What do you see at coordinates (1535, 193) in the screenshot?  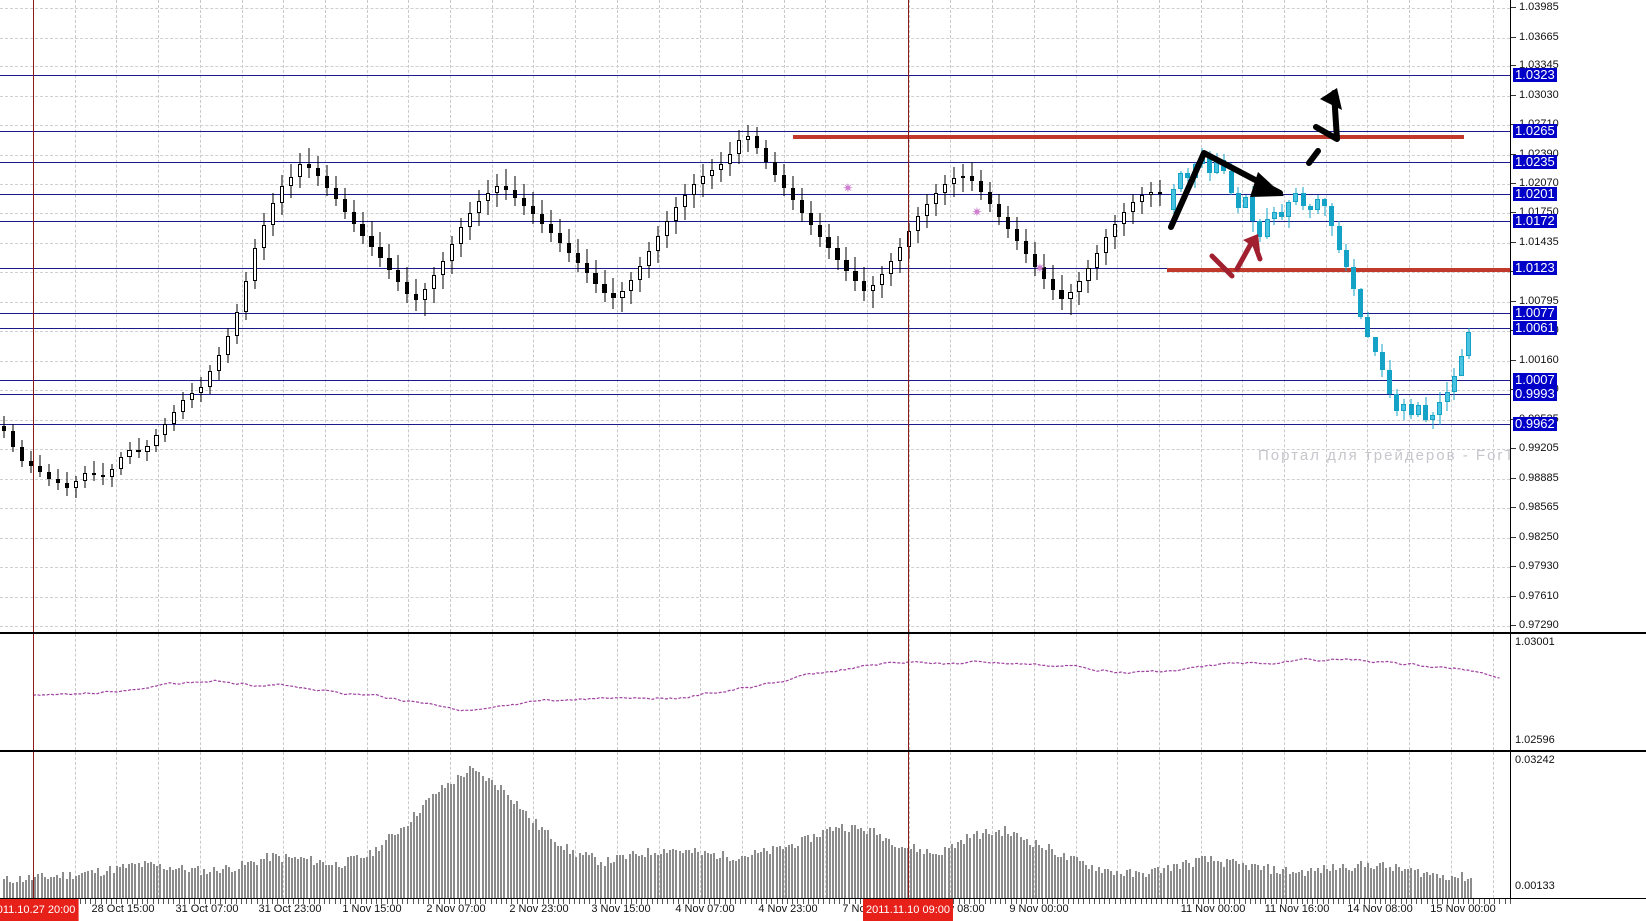 I see `price-level-label: 1.0201` at bounding box center [1535, 193].